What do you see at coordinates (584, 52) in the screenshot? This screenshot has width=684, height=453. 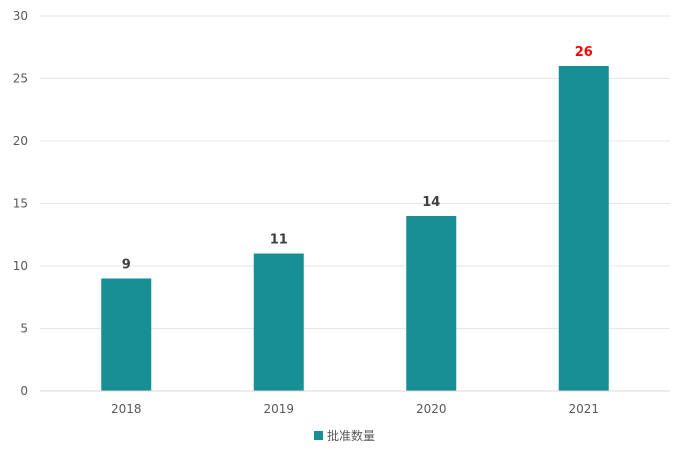 I see `data-label-2021: 26` at bounding box center [584, 52].